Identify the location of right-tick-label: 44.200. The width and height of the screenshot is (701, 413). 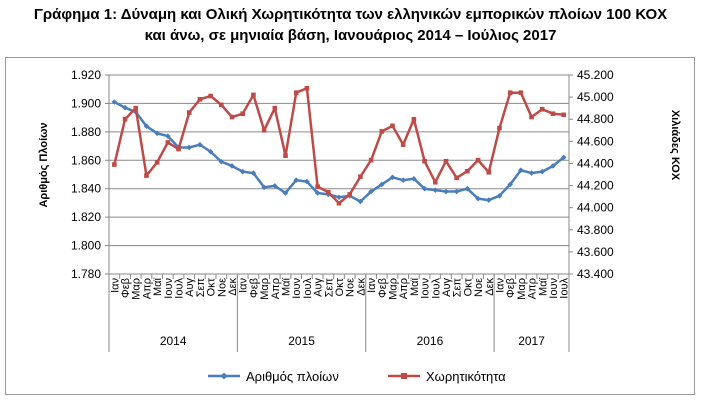
(595, 186).